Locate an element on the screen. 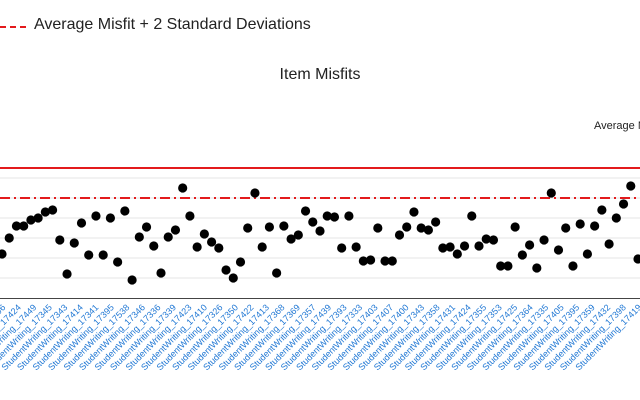 The height and width of the screenshot is (400, 640). average-annotation: Average M is located at coordinates (617, 126).